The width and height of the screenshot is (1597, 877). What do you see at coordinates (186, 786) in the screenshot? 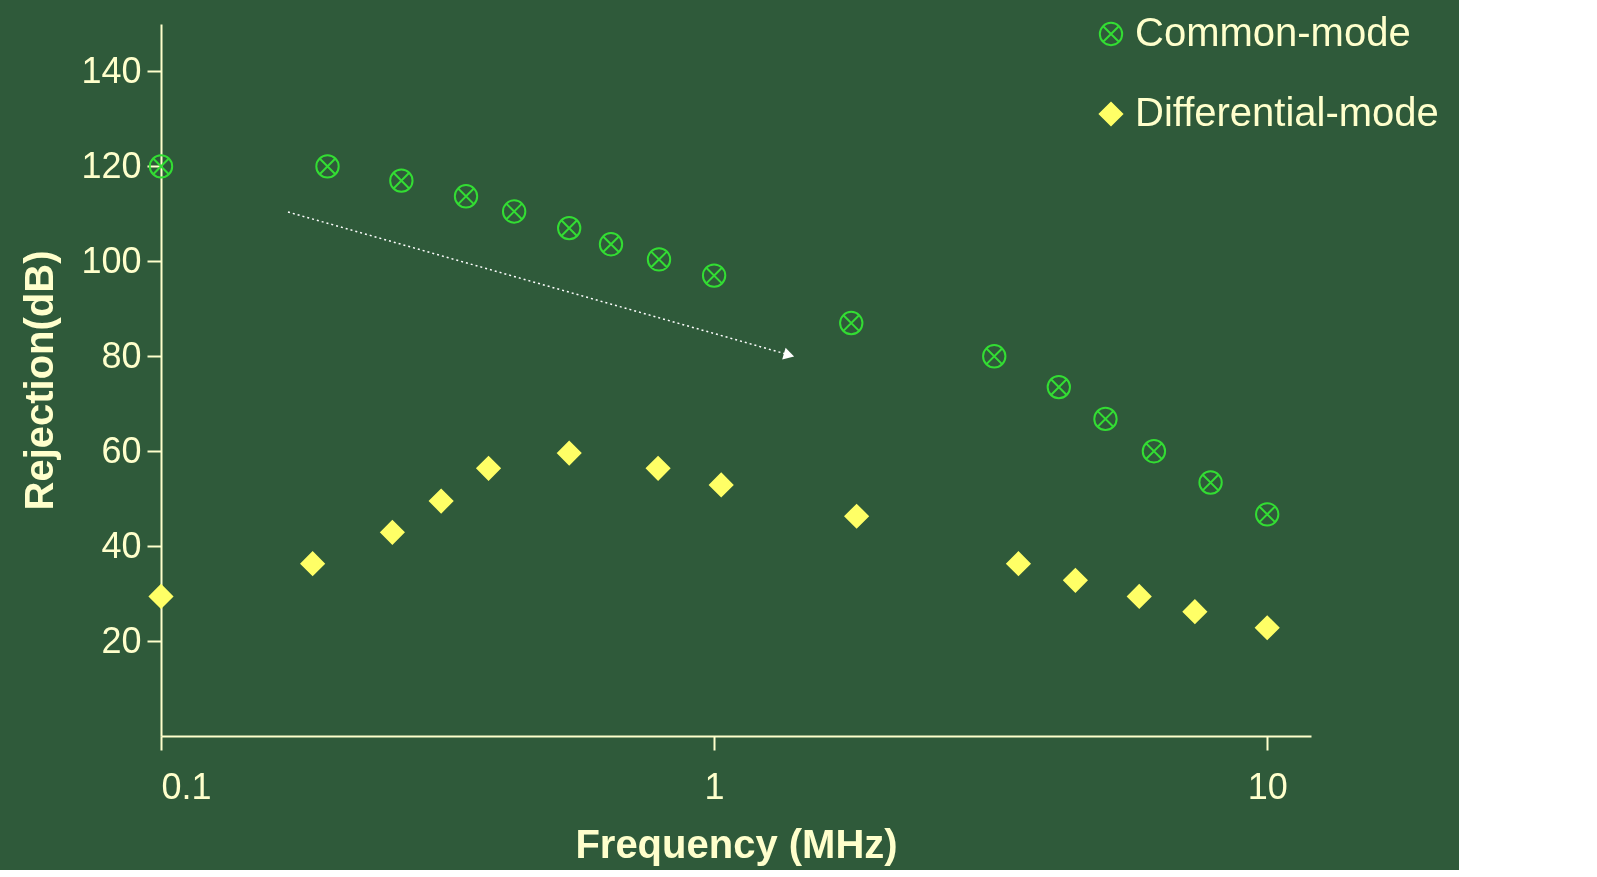
I see `x-tick-label: 0.1` at bounding box center [186, 786].